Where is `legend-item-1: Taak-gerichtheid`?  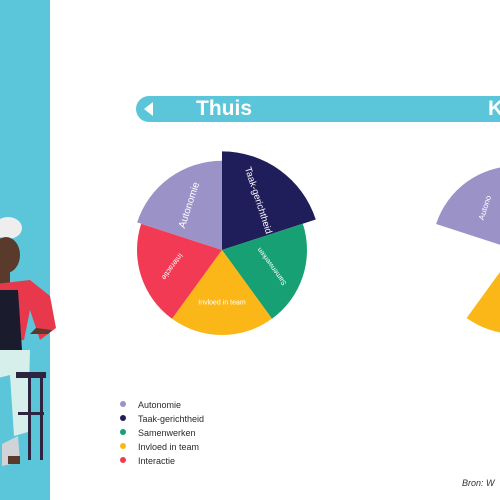 legend-item-1: Taak-gerichtheid is located at coordinates (162, 419).